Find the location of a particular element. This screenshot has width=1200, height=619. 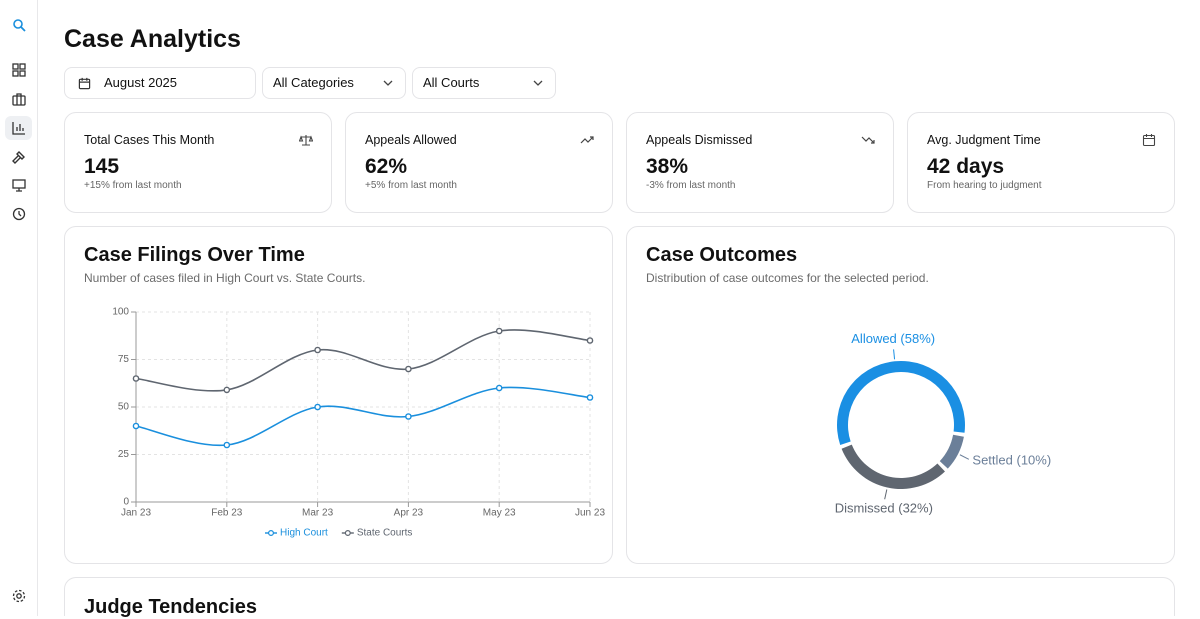

nav-judges is located at coordinates (19, 157).